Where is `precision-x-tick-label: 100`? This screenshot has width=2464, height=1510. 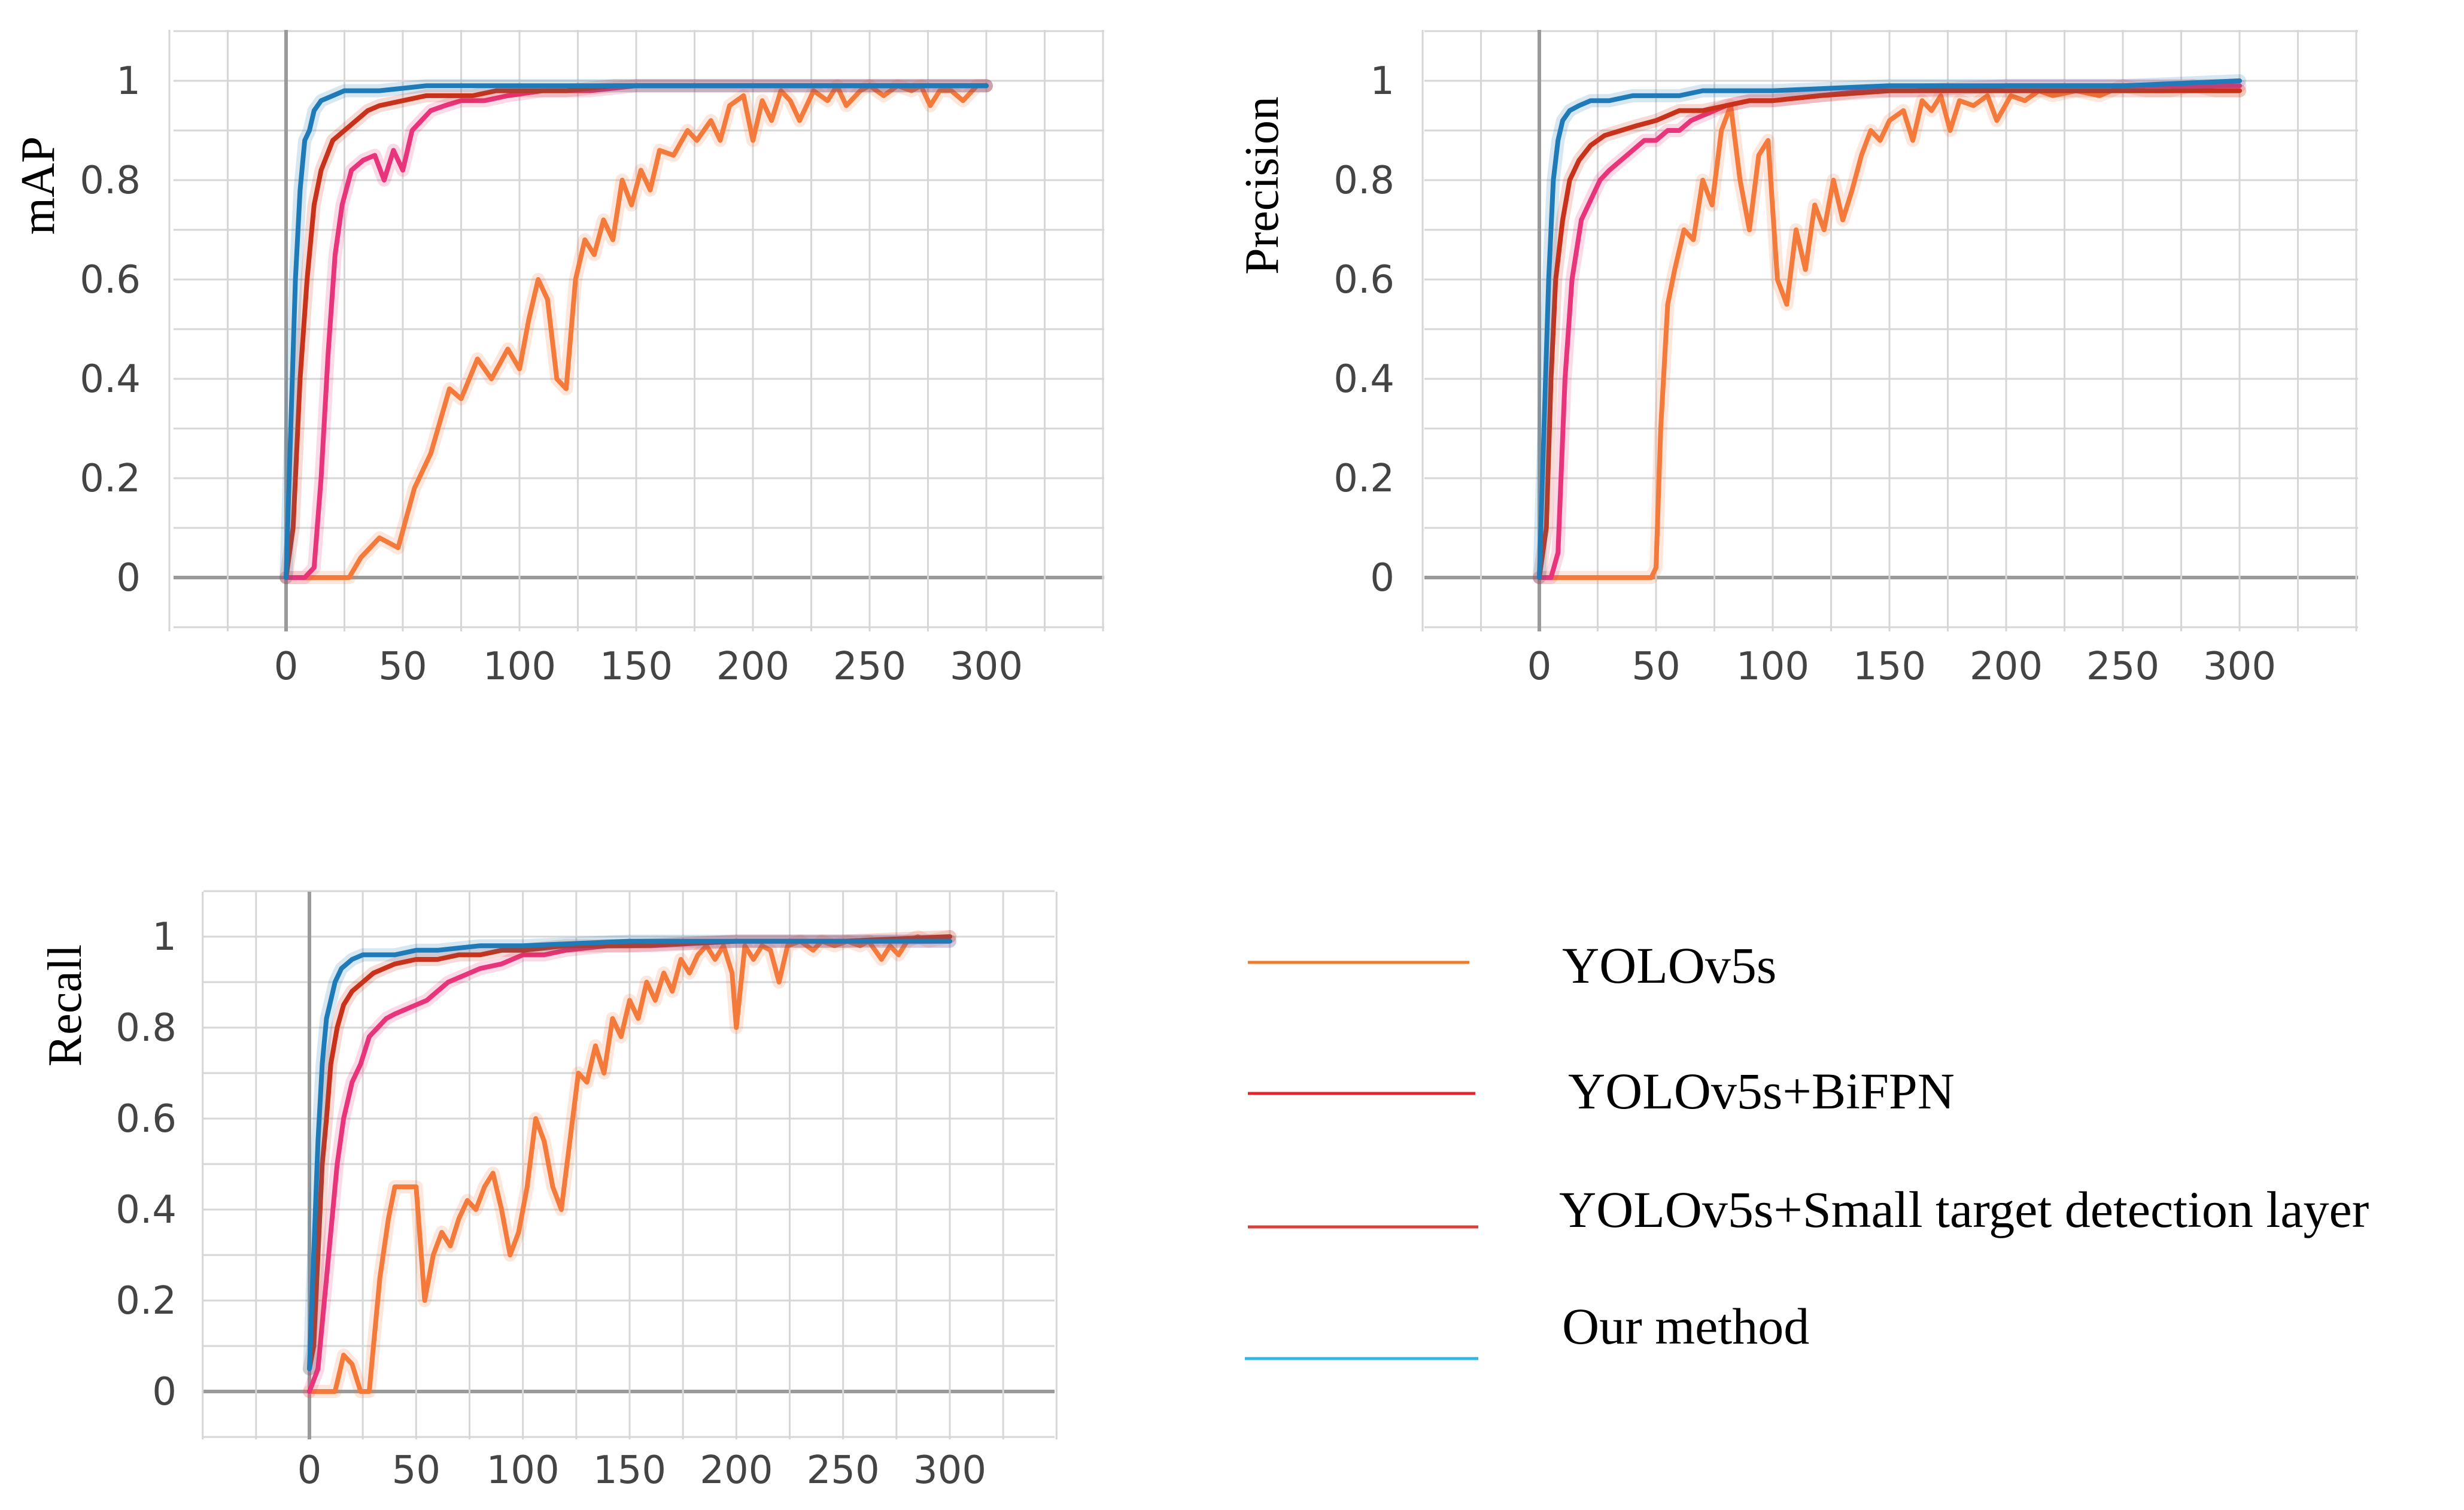
precision-x-tick-label: 100 is located at coordinates (1772, 667).